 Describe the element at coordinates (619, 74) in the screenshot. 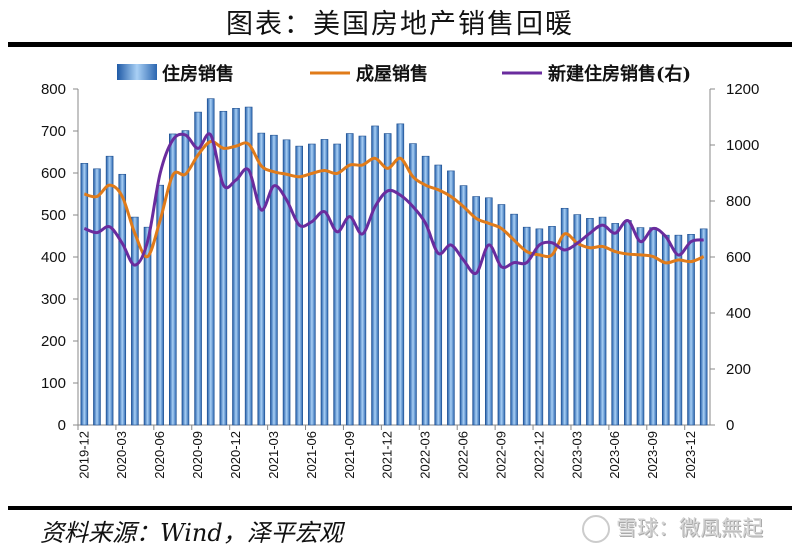

I see `legend-label: 新建住房销售(右)` at that location.